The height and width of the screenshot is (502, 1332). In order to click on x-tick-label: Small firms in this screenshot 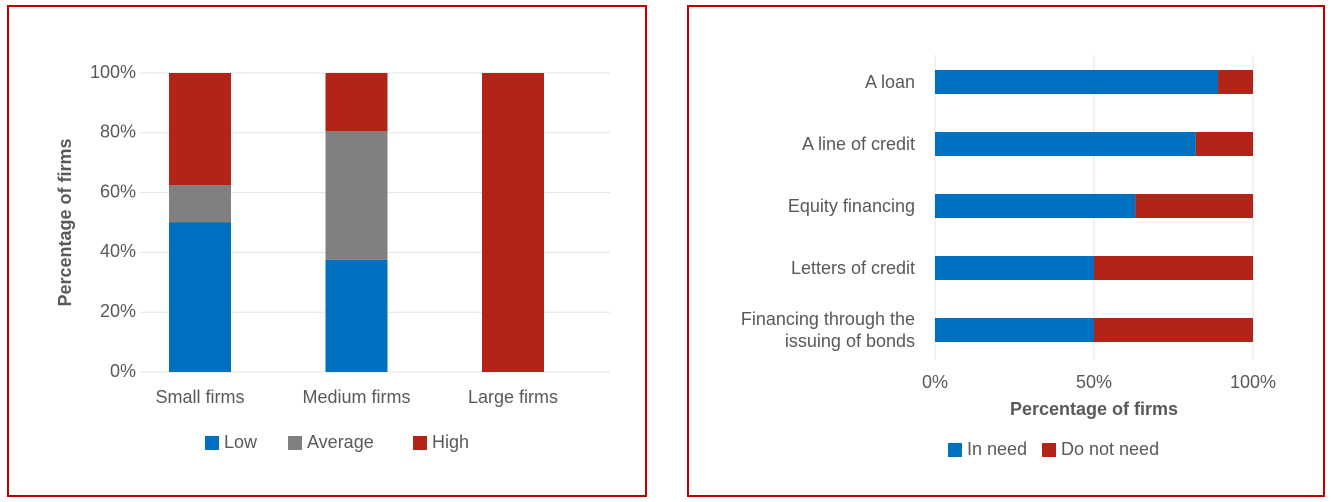, I will do `click(200, 397)`.